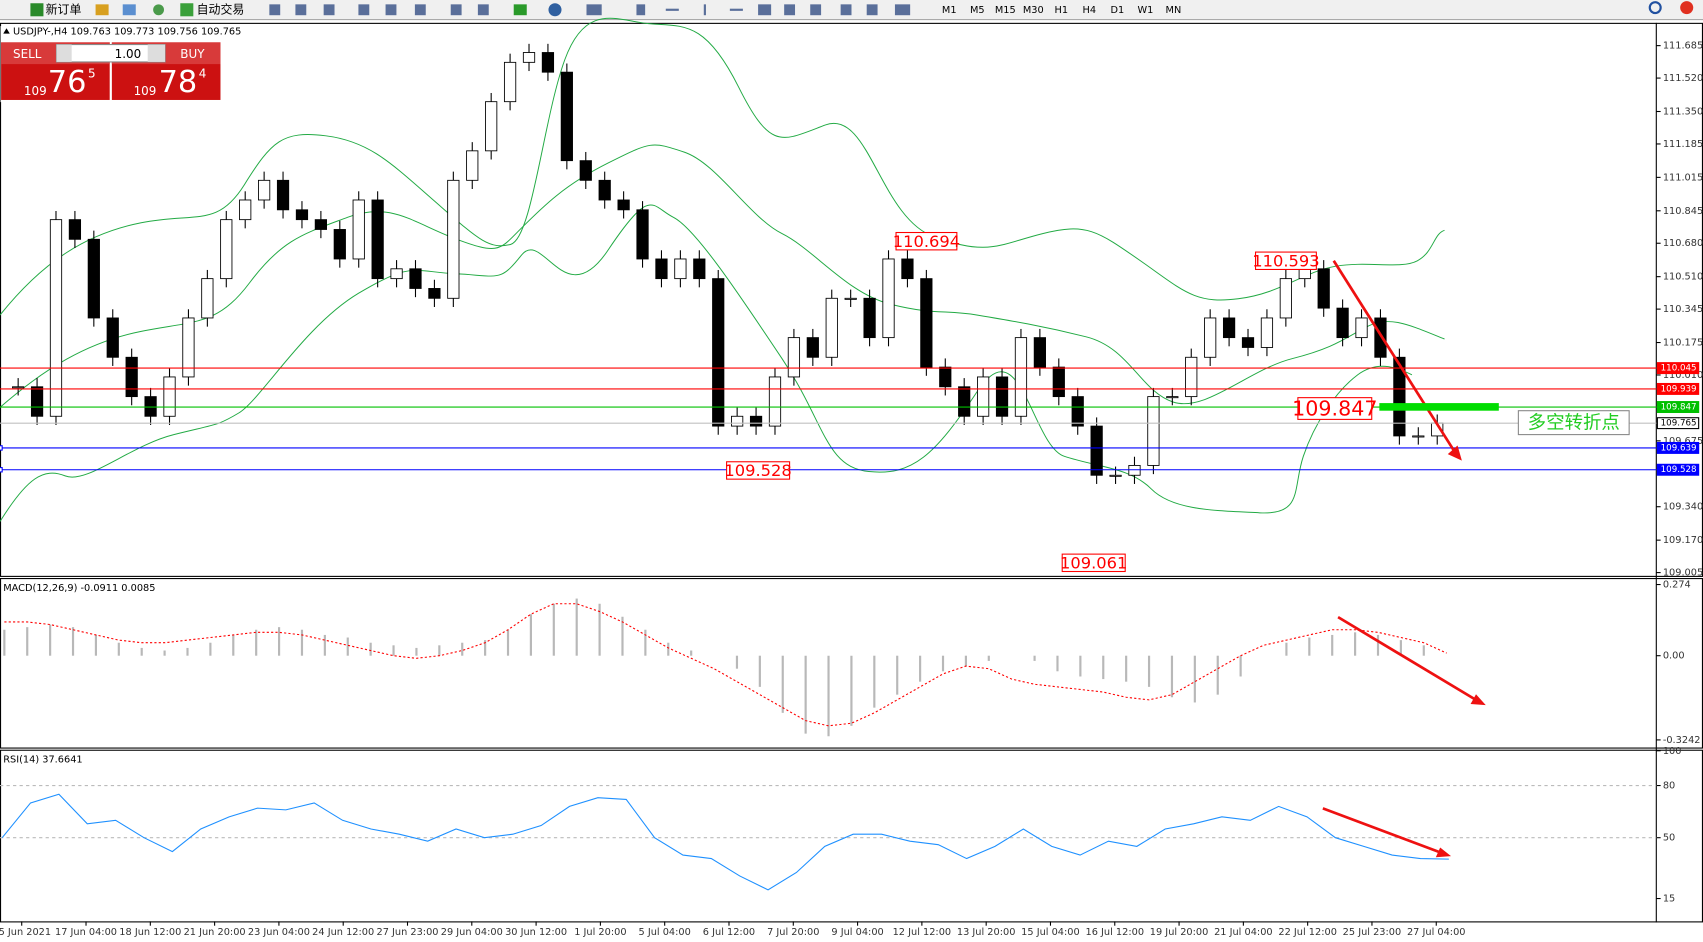 This screenshot has height=942, width=1703. I want to click on y-tick-label: 110.345, so click(1683, 309).